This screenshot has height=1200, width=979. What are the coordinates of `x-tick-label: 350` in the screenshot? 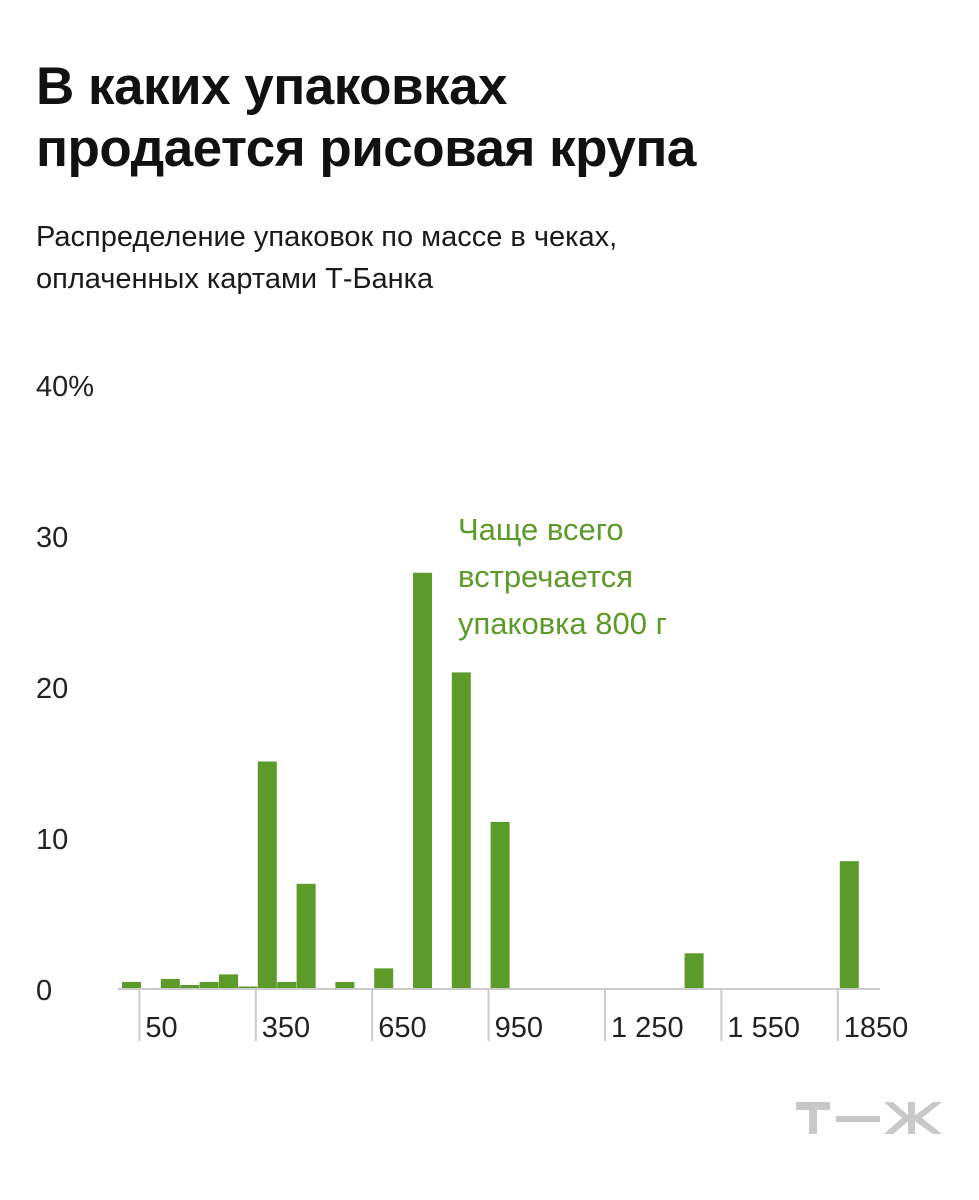 It's located at (286, 1028).